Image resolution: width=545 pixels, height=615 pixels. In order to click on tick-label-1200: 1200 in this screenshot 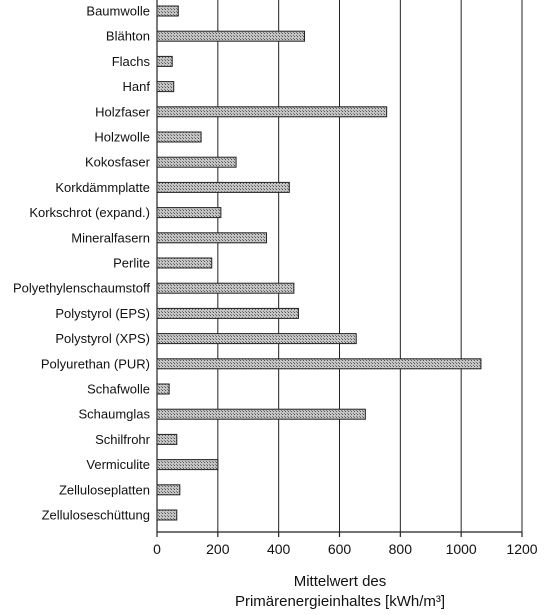, I will do `click(521, 549)`.